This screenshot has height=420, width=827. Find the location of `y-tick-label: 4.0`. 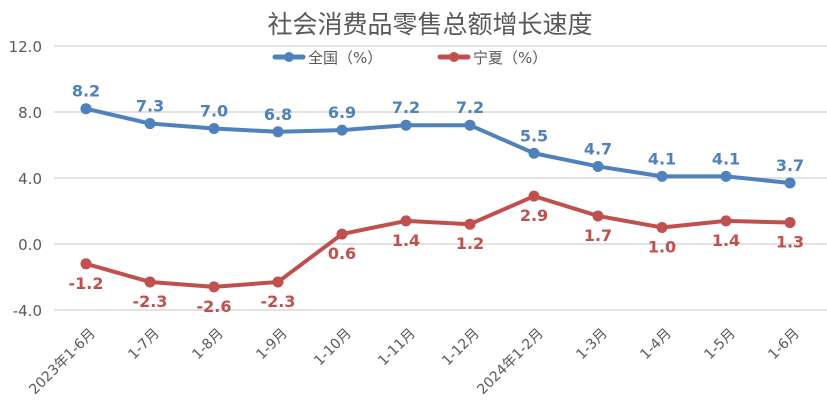

y-tick-label: 4.0 is located at coordinates (30, 179).